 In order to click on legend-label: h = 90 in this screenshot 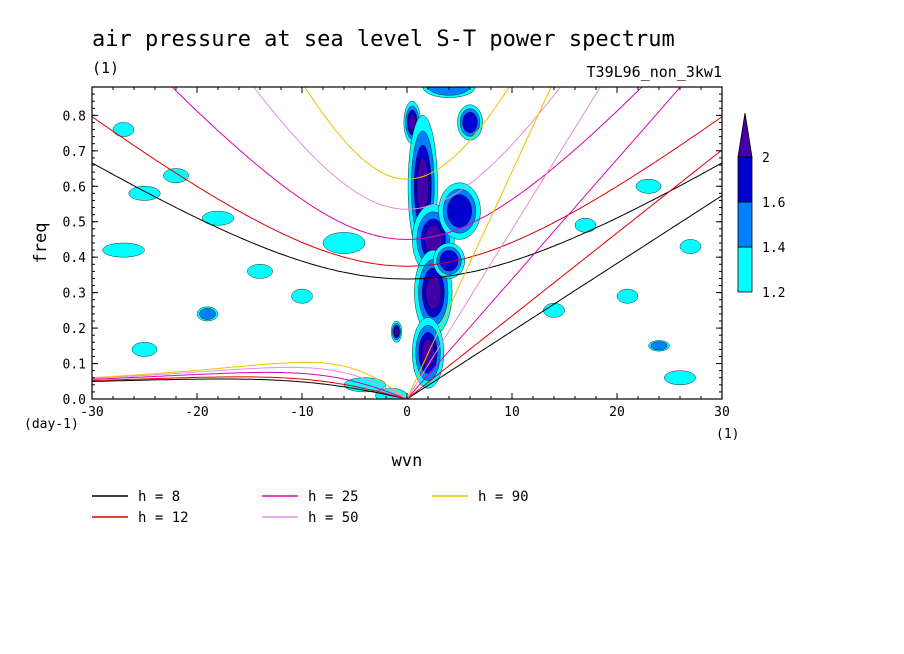, I will do `click(503, 497)`.